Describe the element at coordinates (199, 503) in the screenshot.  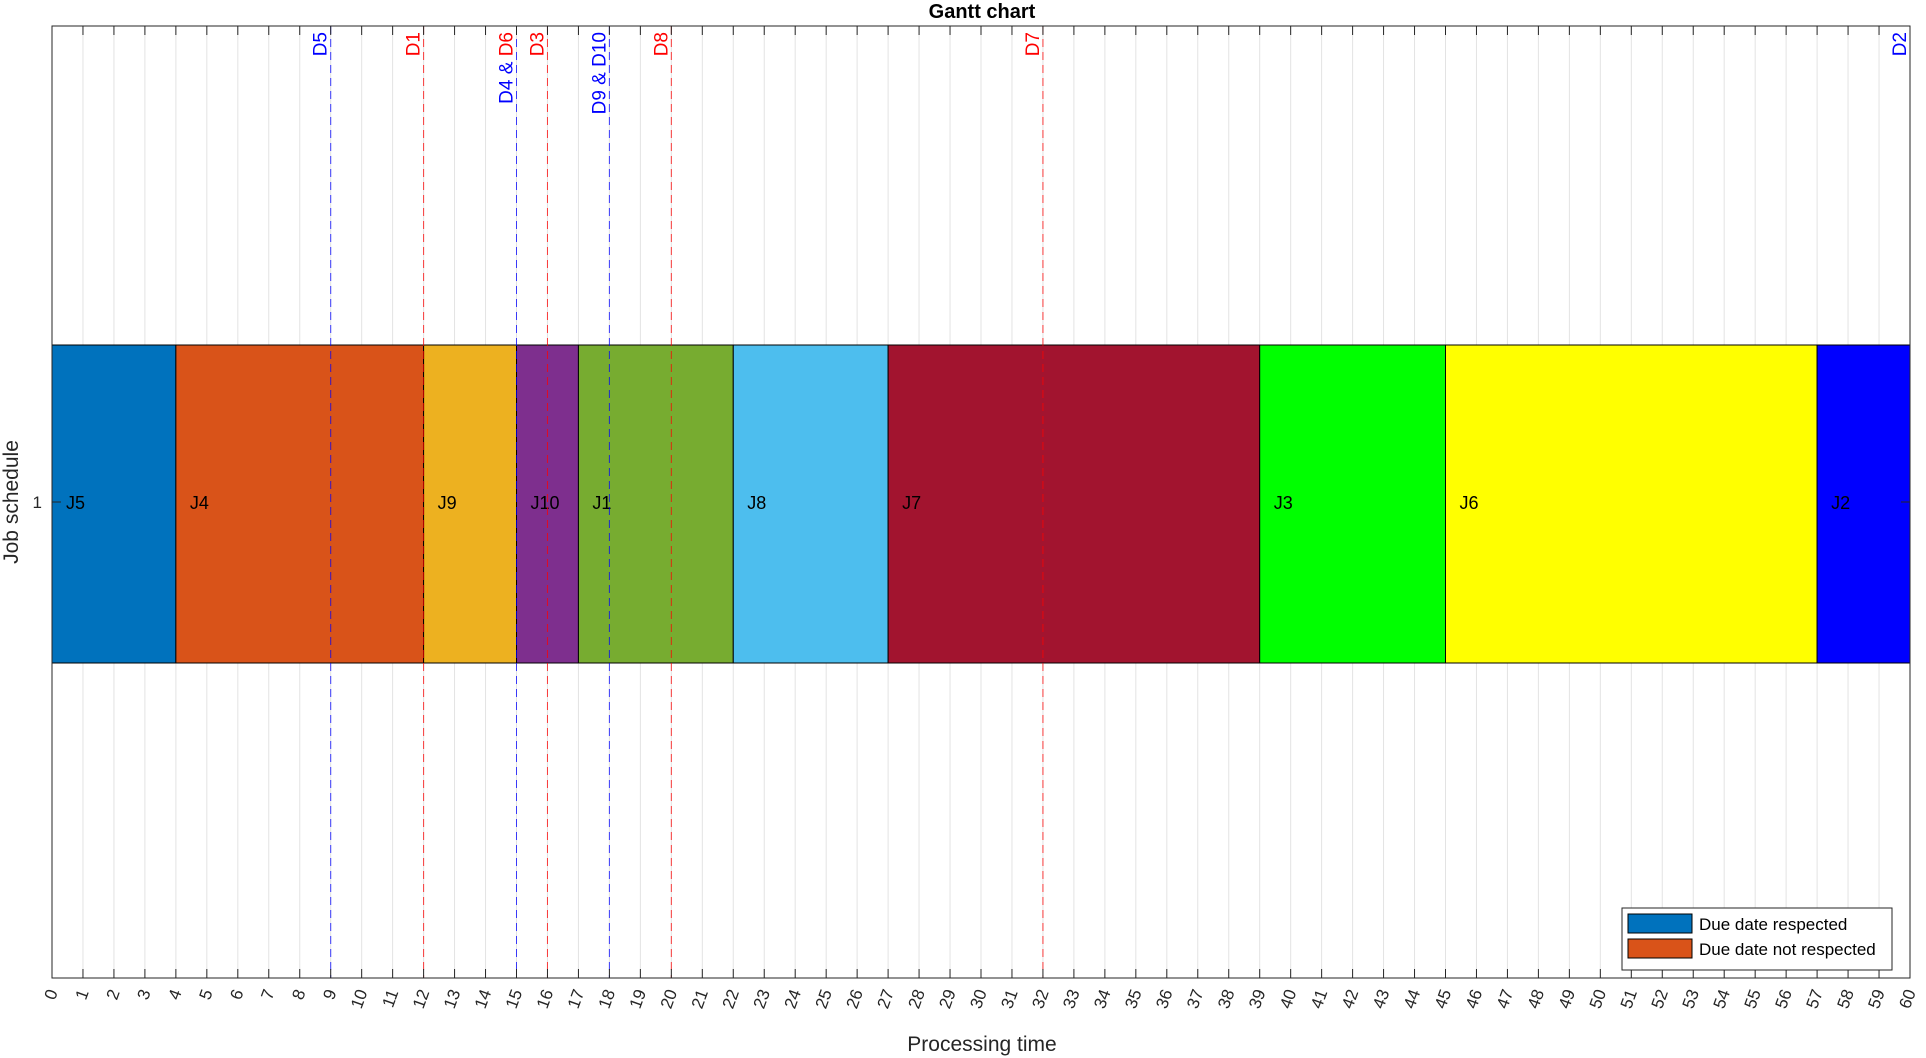
I see `job-label: J4` at that location.